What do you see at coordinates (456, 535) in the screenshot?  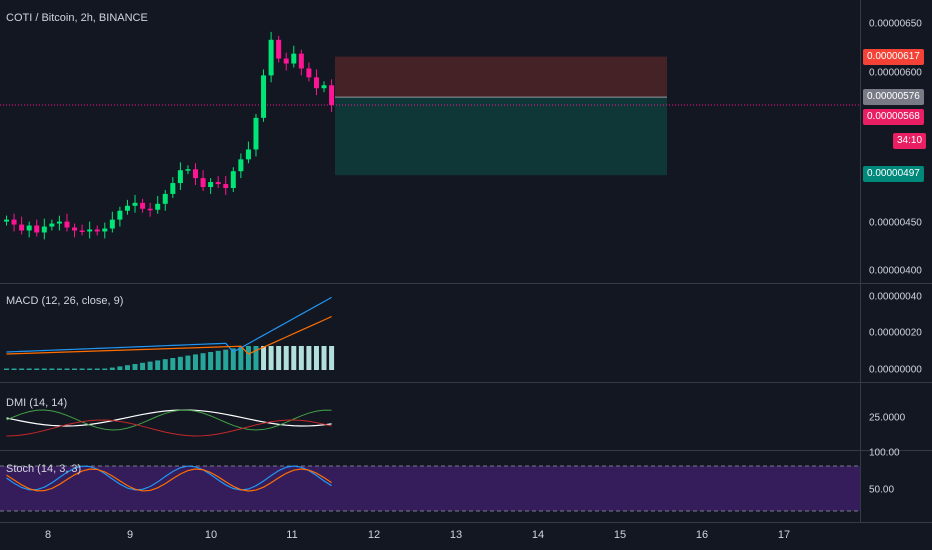 I see `time-tick: 13` at bounding box center [456, 535].